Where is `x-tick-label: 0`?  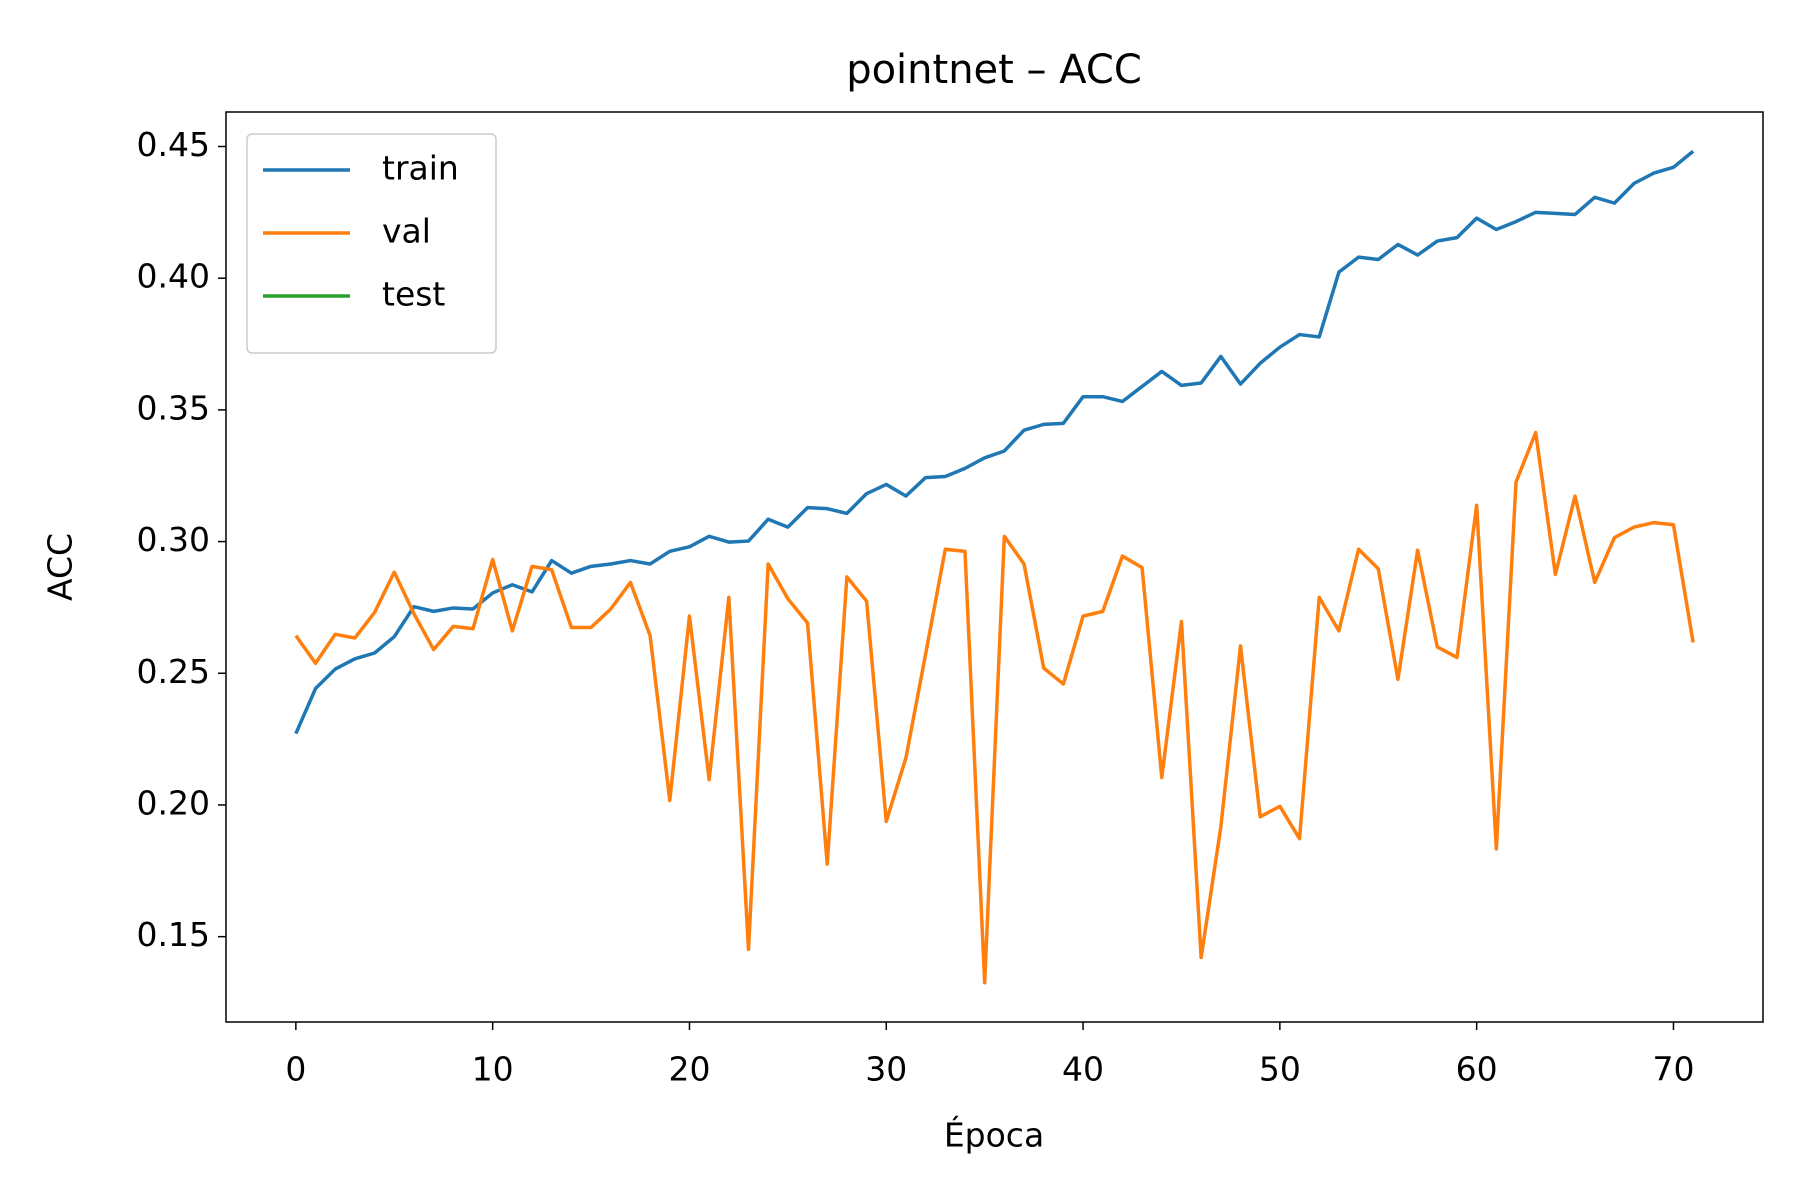
x-tick-label: 0 is located at coordinates (295, 1069).